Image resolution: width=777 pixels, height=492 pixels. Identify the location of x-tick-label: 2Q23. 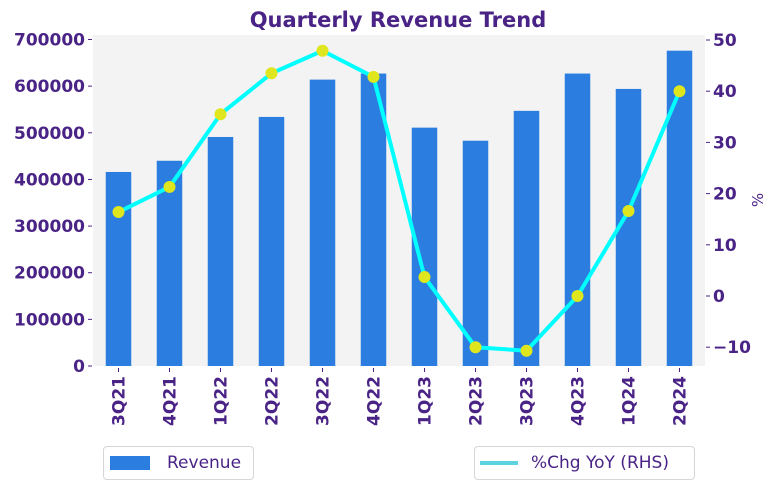
(477, 401).